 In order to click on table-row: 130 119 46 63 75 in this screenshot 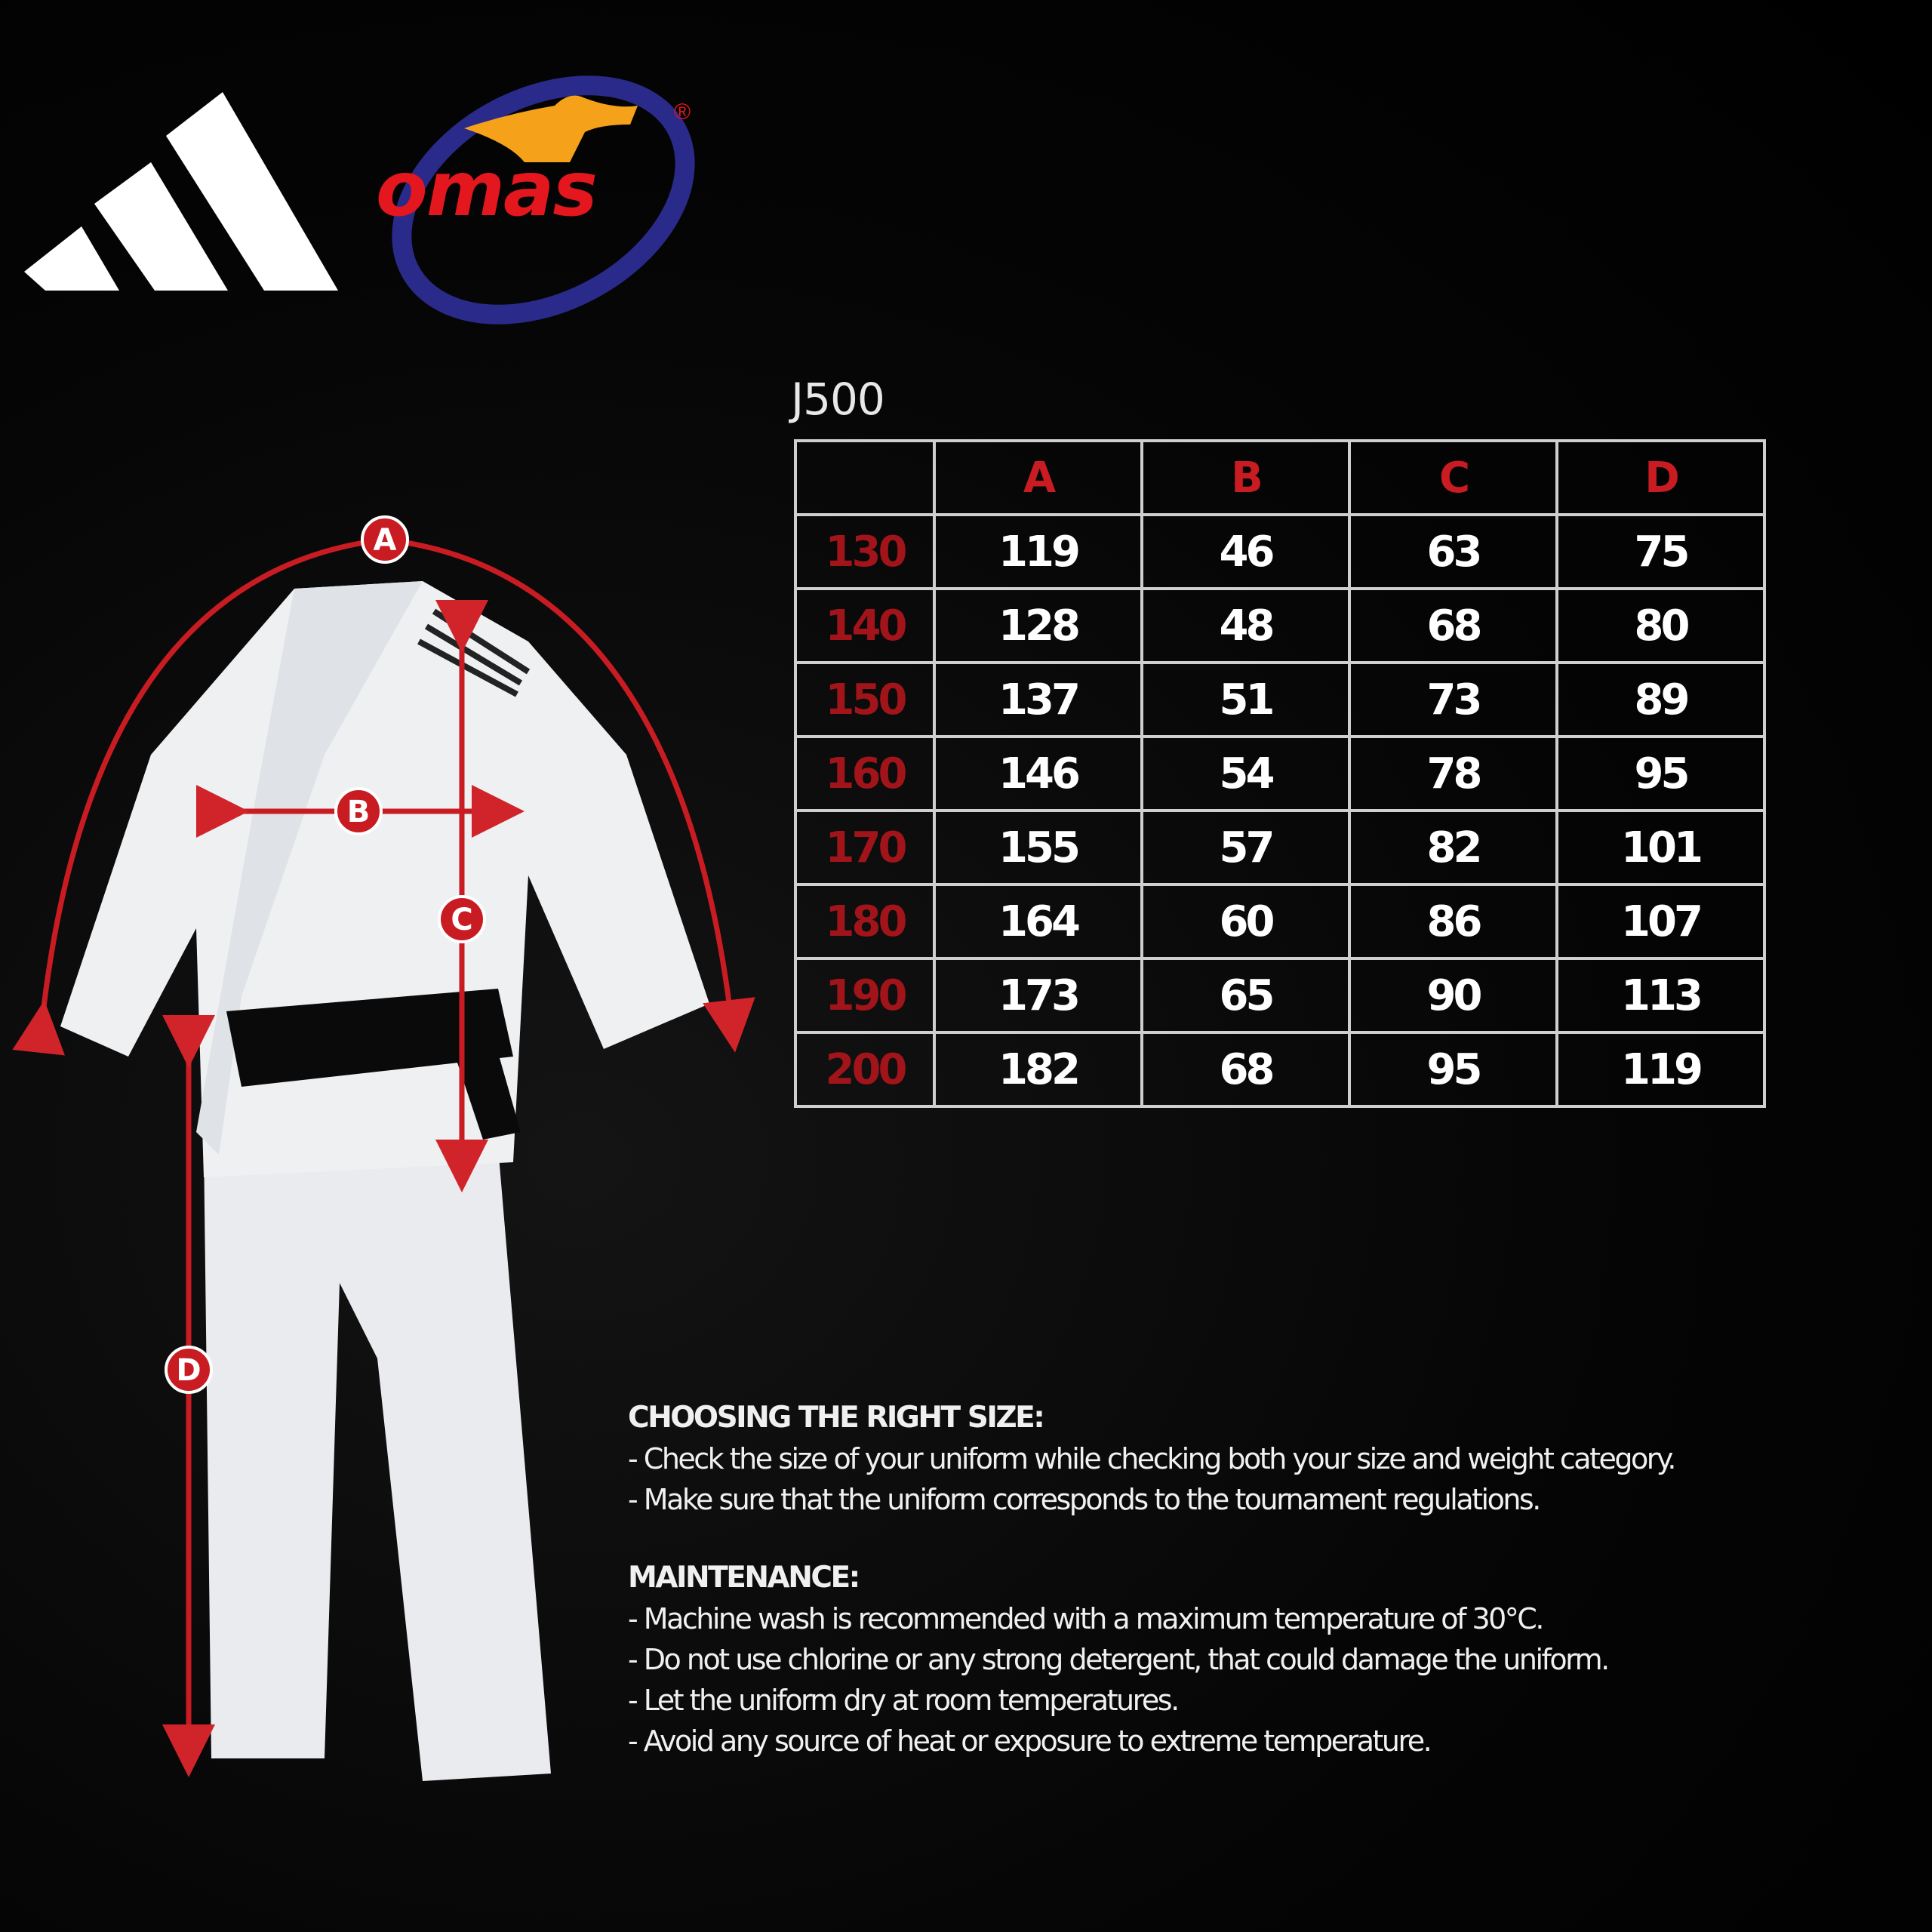, I will do `click(1280, 551)`.